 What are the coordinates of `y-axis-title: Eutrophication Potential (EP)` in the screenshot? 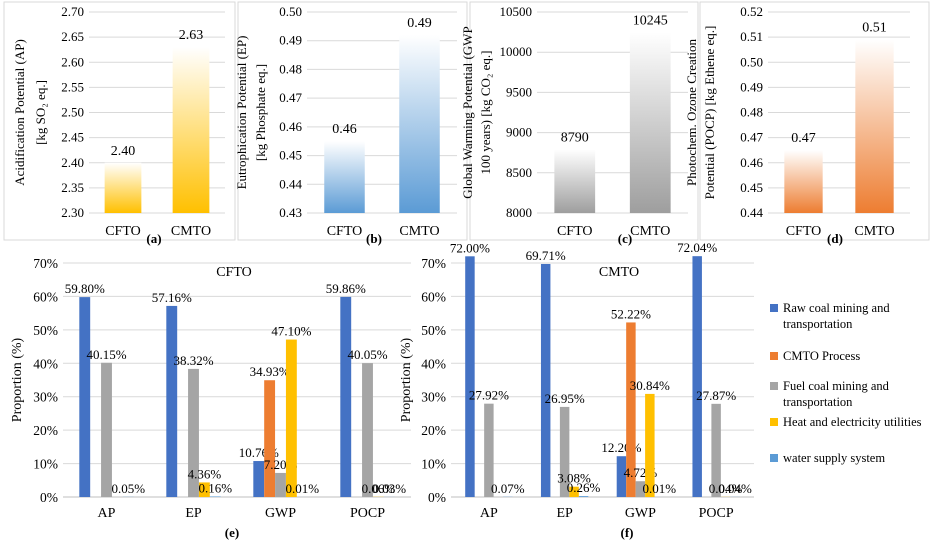 It's located at (241, 113).